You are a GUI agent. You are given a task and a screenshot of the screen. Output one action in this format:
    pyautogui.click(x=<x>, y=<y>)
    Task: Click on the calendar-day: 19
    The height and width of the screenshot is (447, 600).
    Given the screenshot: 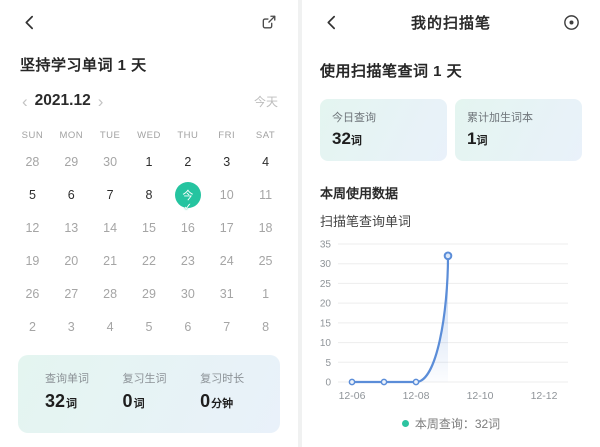 What is the action you would take?
    pyautogui.click(x=32, y=260)
    